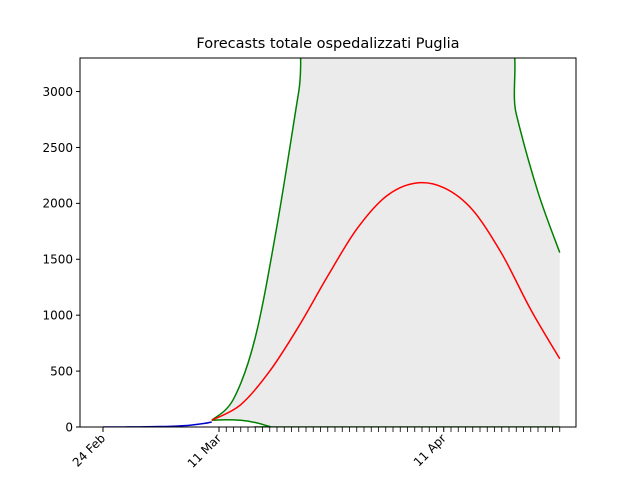  What do you see at coordinates (89, 450) in the screenshot?
I see `x-tick-label: 24 Feb` at bounding box center [89, 450].